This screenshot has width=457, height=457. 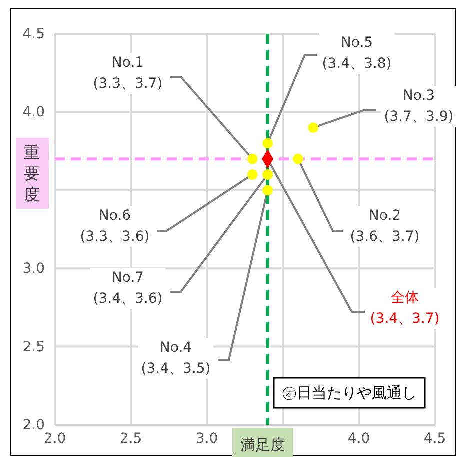 What do you see at coordinates (33, 269) in the screenshot?
I see `y-tick-label: 3.0` at bounding box center [33, 269].